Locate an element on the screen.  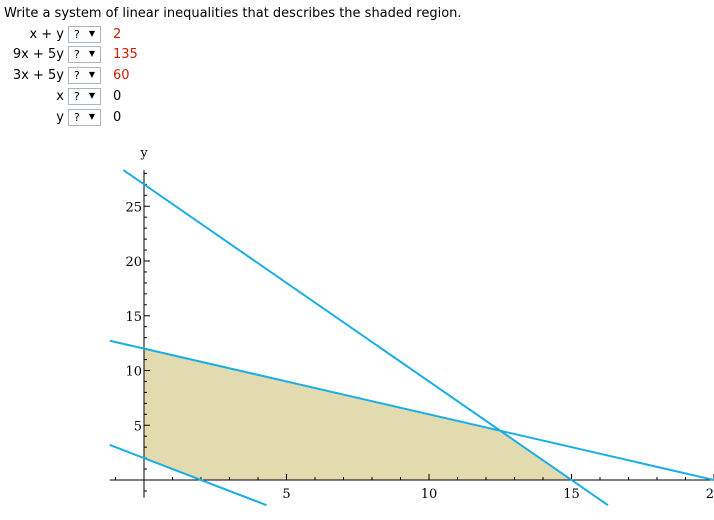
y-axis-label: y is located at coordinates (143, 153).